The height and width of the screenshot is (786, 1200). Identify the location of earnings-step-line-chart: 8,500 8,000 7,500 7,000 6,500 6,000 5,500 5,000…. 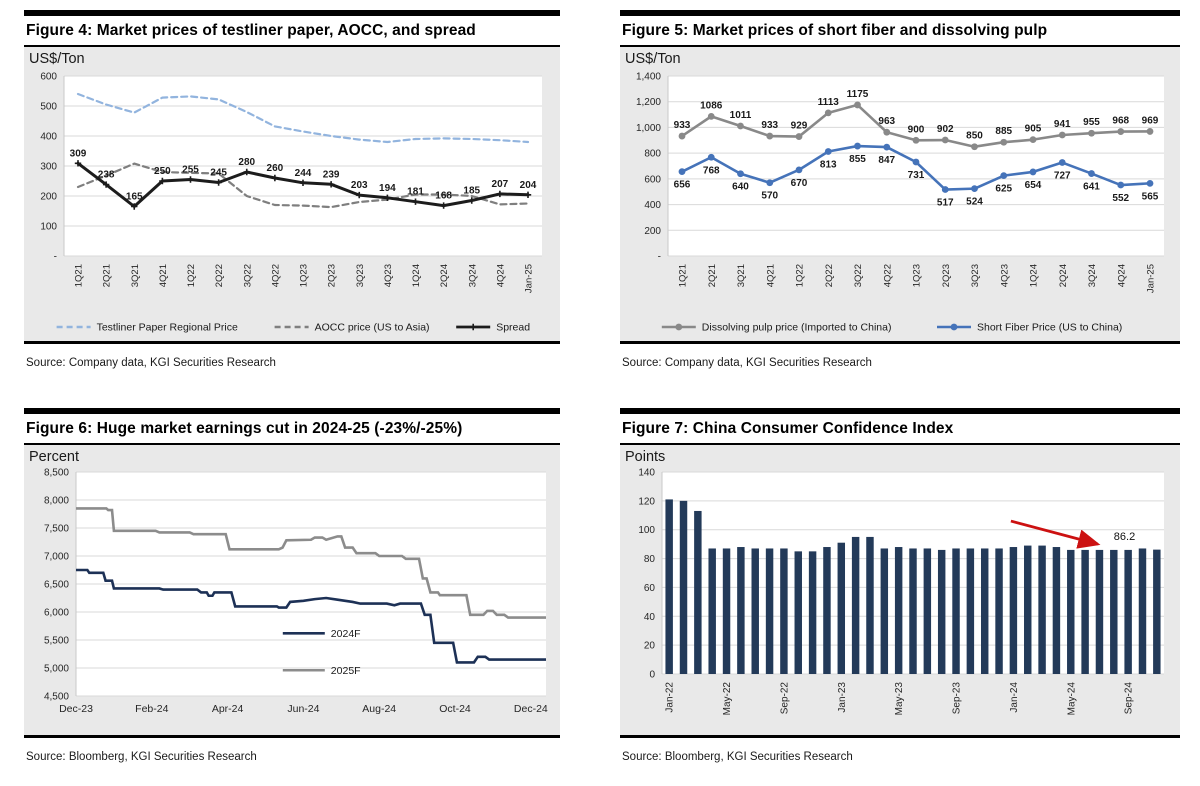
(296, 592).